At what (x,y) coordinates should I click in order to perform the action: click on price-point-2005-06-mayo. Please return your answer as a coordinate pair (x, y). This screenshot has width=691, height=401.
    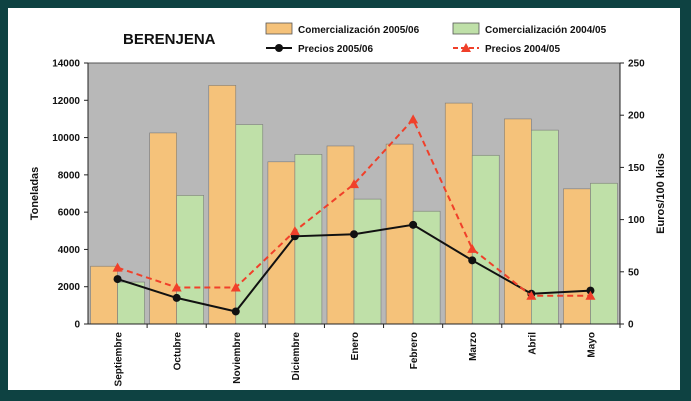
    Looking at the image, I should click on (590, 290).